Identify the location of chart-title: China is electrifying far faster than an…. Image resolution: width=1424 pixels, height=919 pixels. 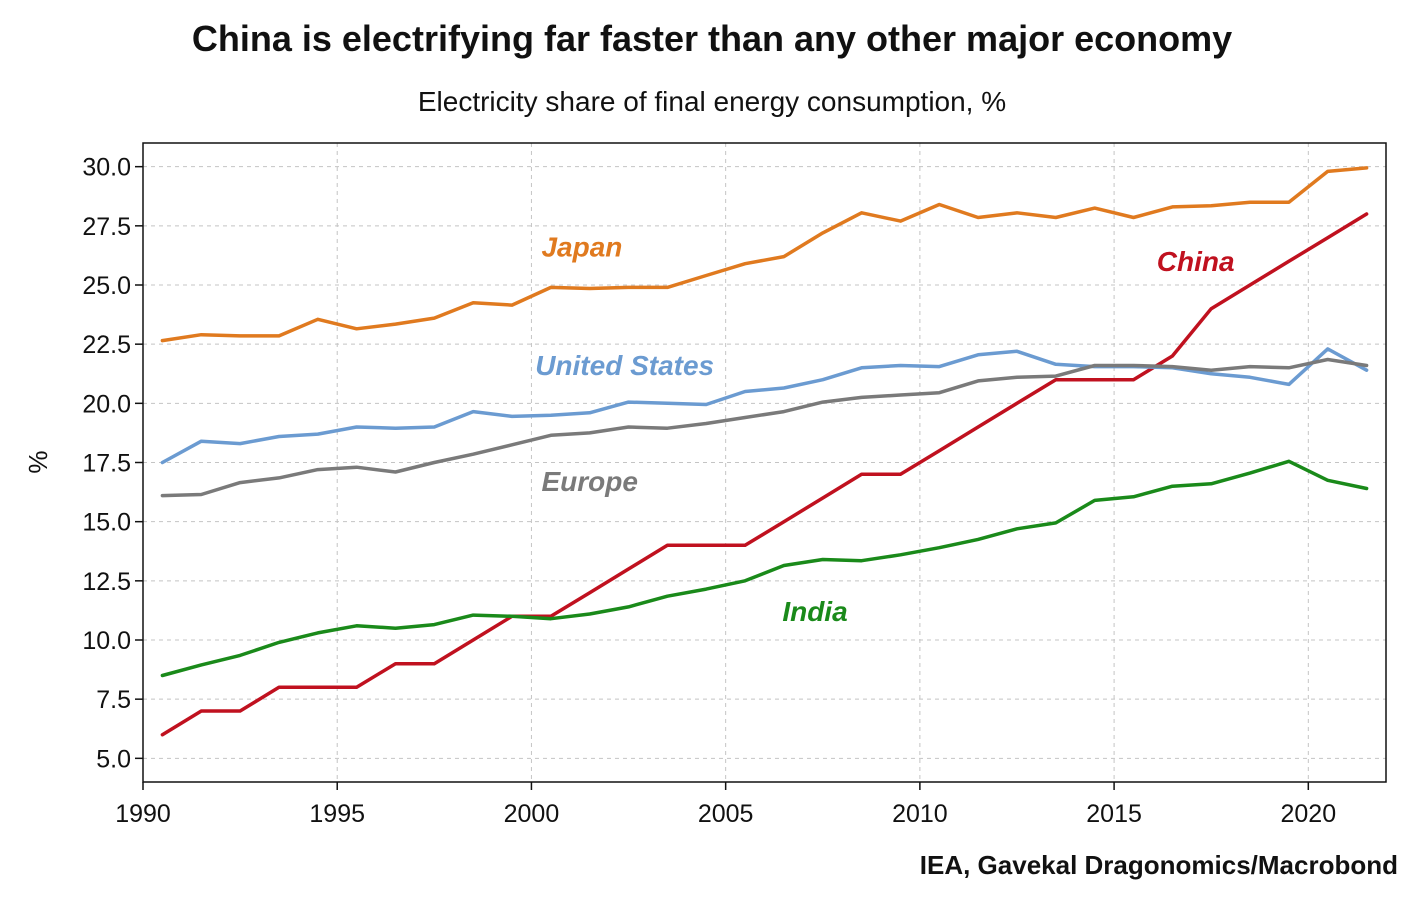
(712, 38).